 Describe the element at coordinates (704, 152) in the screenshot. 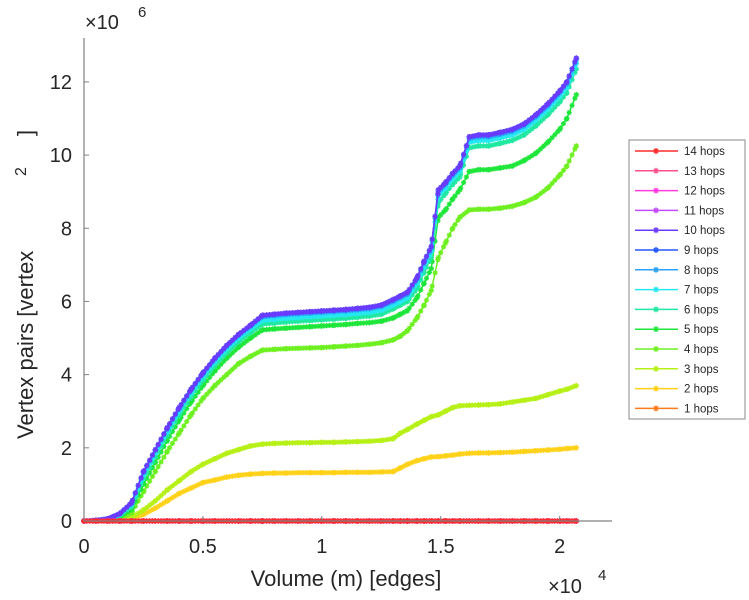

I see `legend-label: 14 hops` at that location.